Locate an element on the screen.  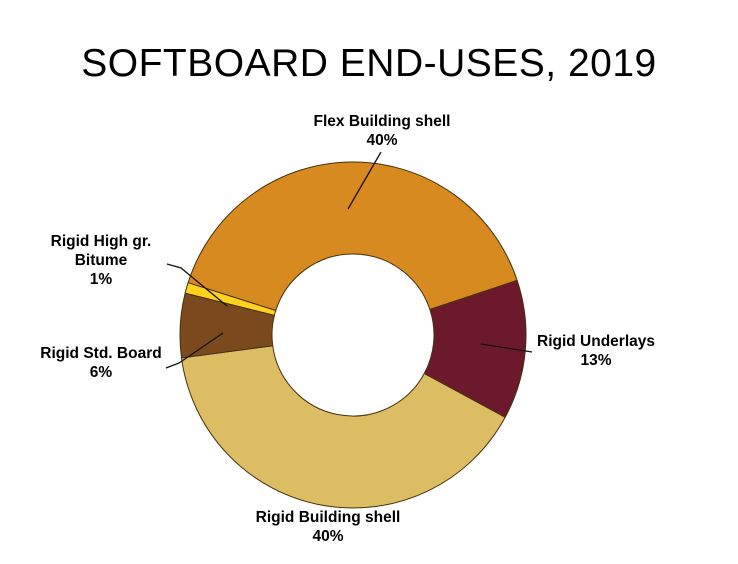
chart-title: SOFTBOARD END-USES, 2019 is located at coordinates (369, 63).